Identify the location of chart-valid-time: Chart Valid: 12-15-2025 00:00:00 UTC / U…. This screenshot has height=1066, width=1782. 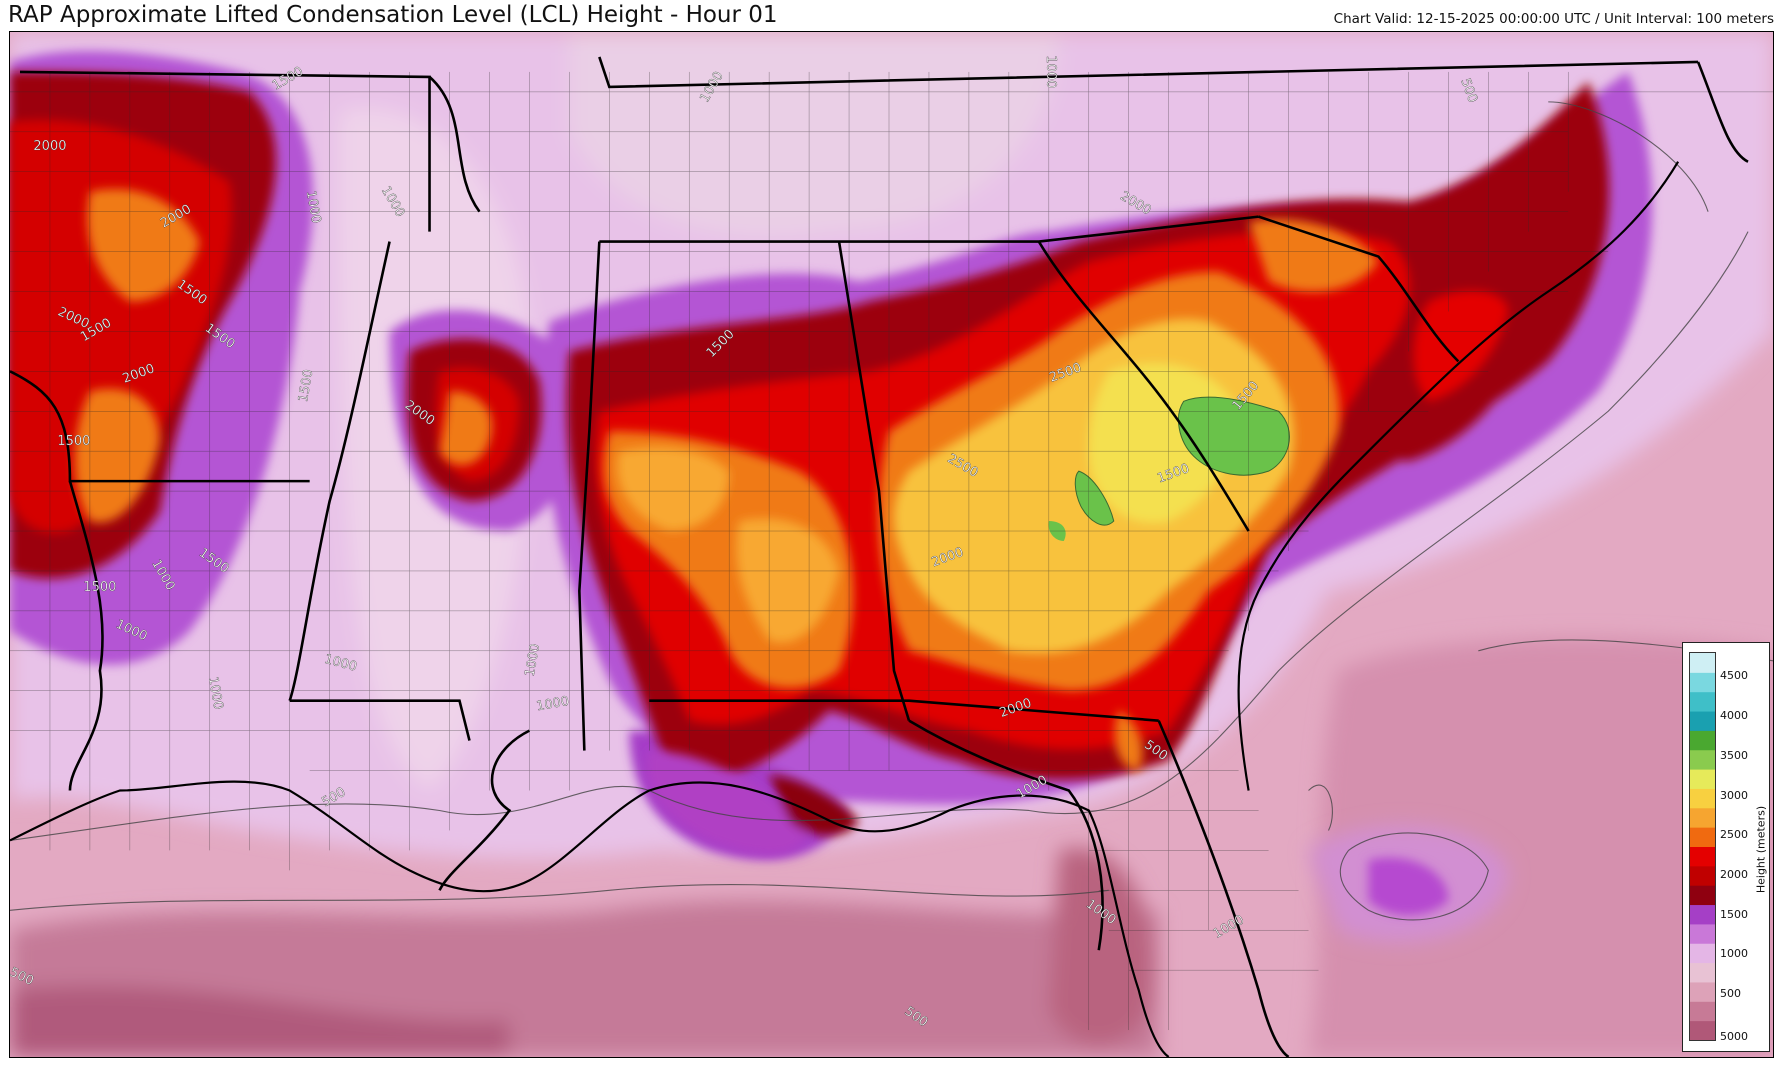
(1553, 19).